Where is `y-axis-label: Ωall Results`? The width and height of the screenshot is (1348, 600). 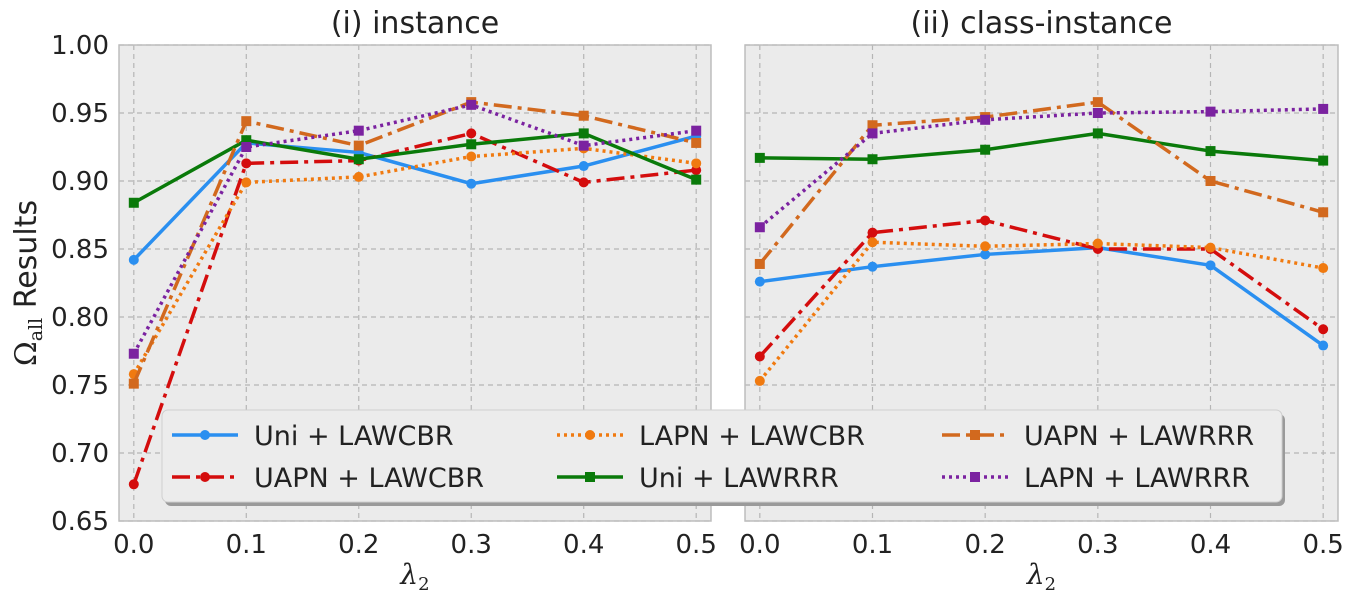 y-axis-label: Ωall Results is located at coordinates (28, 283).